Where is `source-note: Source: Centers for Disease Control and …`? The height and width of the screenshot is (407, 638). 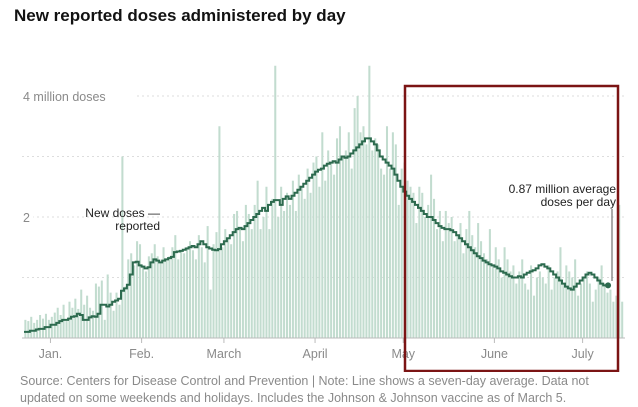 source-note: Source: Centers for Disease Control and … is located at coordinates (304, 389).